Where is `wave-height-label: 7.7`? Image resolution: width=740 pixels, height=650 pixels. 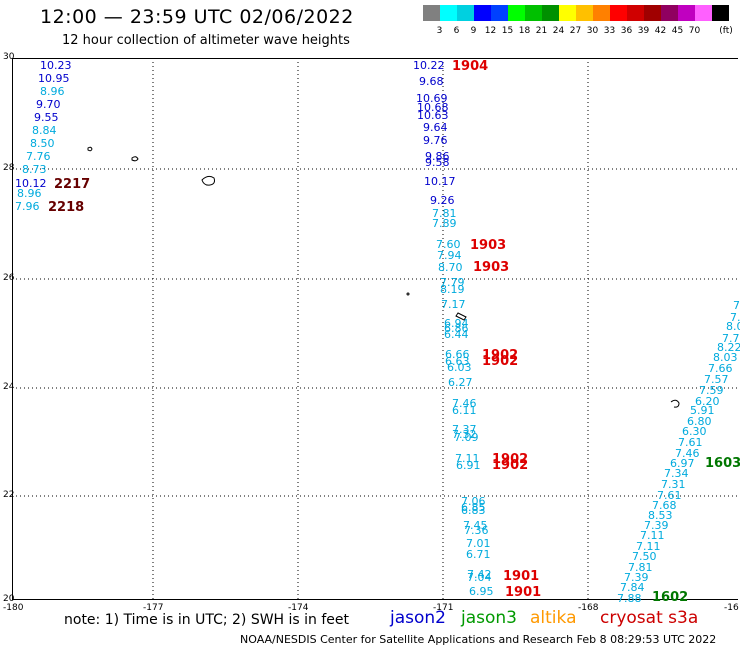
wave-height-label: 7.7 is located at coordinates (731, 338).